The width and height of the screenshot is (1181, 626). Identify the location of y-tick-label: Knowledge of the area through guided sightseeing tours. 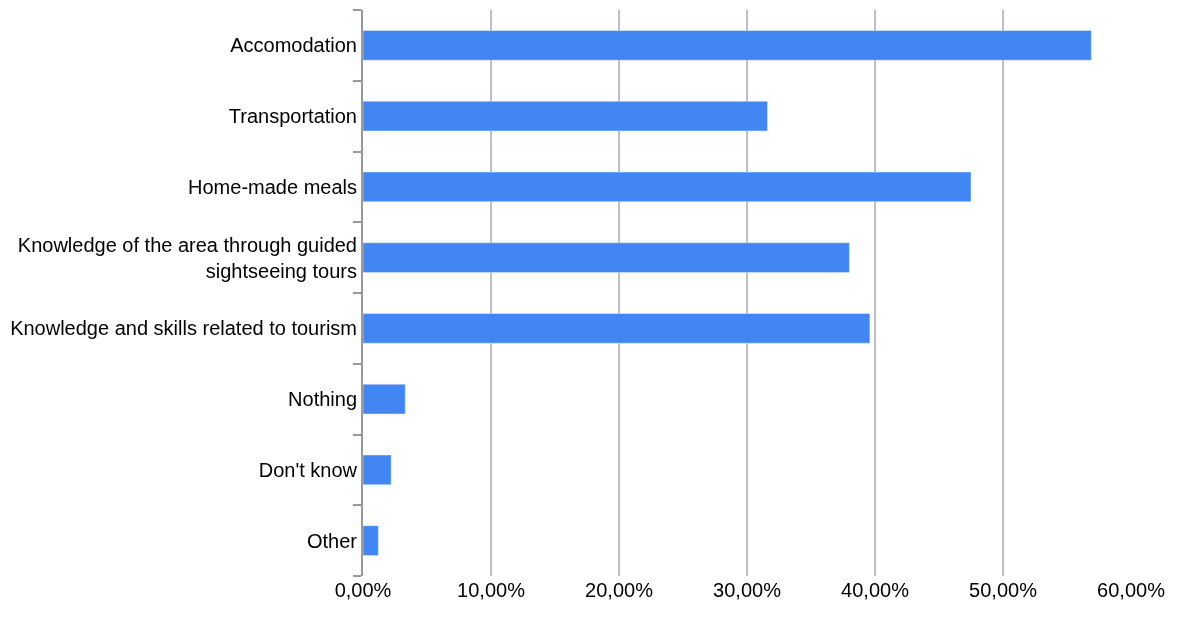
(187, 257).